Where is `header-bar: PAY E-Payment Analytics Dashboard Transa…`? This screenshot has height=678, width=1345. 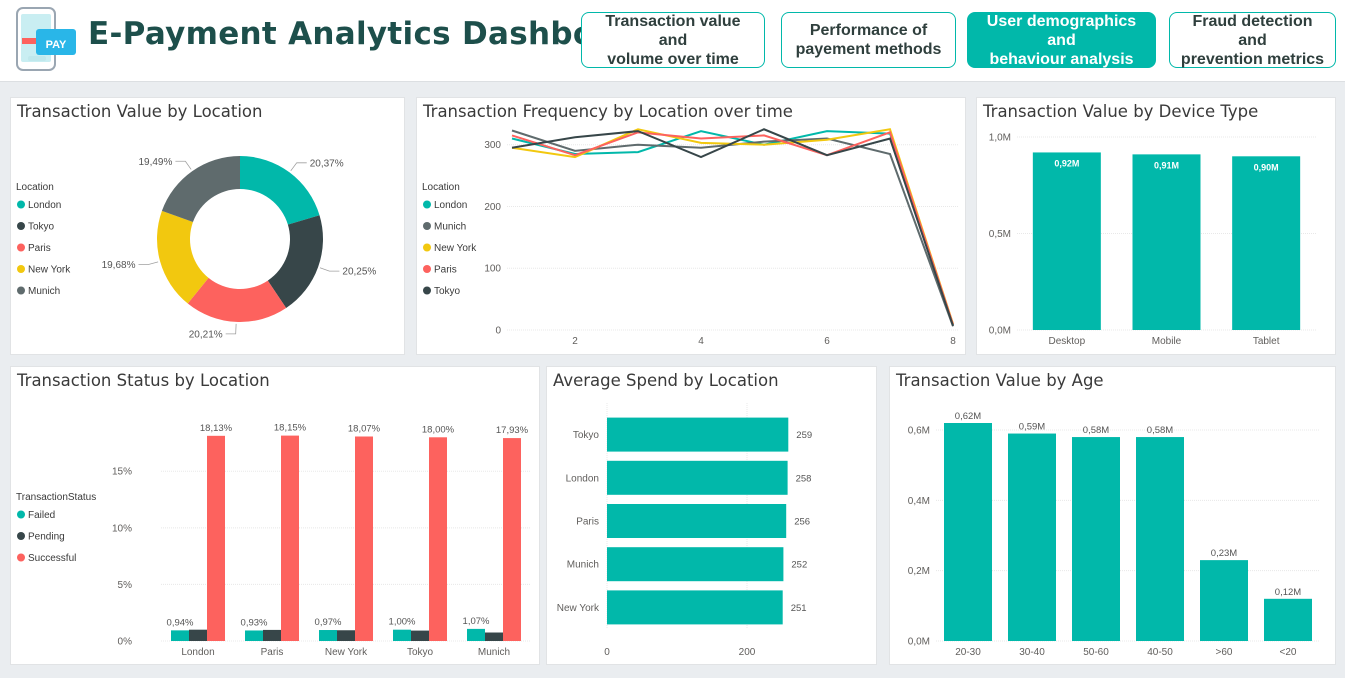 header-bar: PAY E-Payment Analytics Dashboard Transa… is located at coordinates (672, 41).